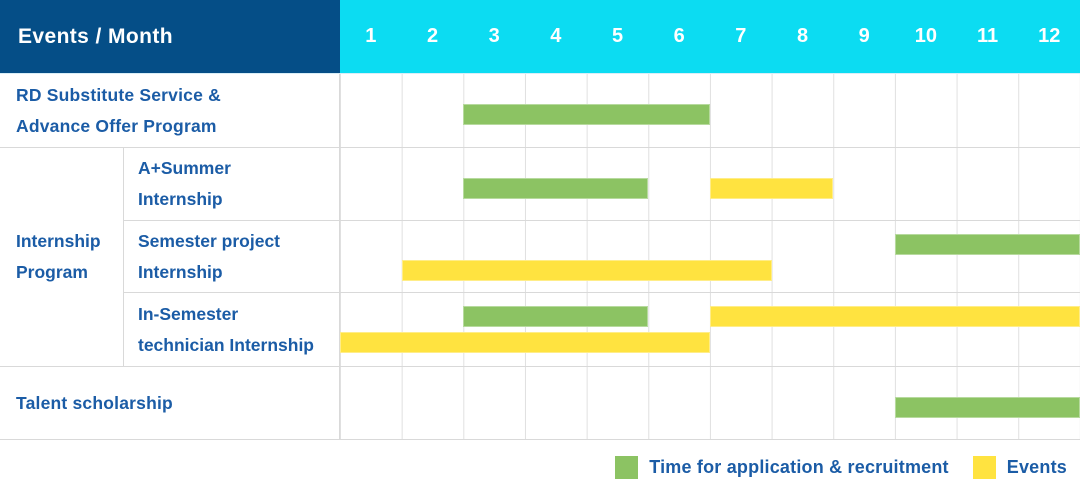  What do you see at coordinates (226, 344) in the screenshot?
I see `row-label-line: technician Internship` at bounding box center [226, 344].